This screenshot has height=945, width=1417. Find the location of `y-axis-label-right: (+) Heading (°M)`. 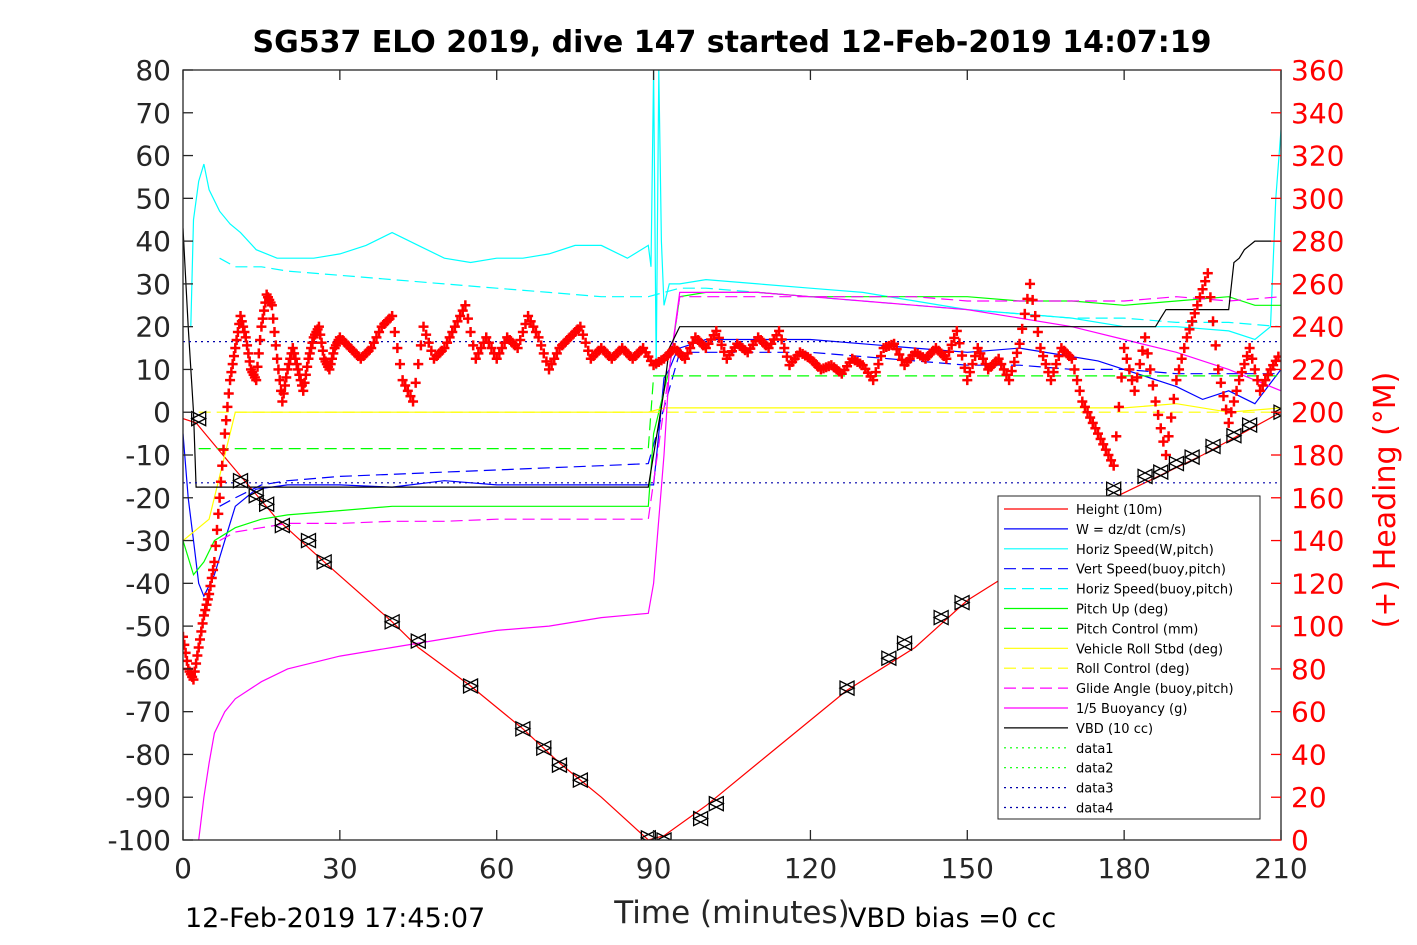

y-axis-label-right: (+) Heading (°M) is located at coordinates (1385, 500).